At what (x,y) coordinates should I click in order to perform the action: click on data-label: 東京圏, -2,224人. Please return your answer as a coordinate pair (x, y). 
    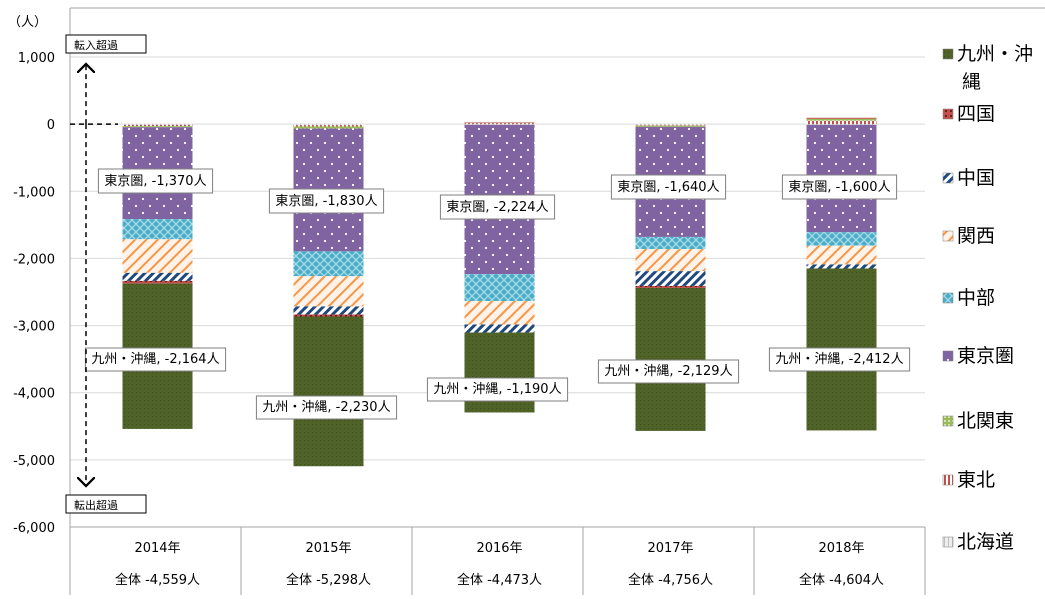
    Looking at the image, I should click on (497, 207).